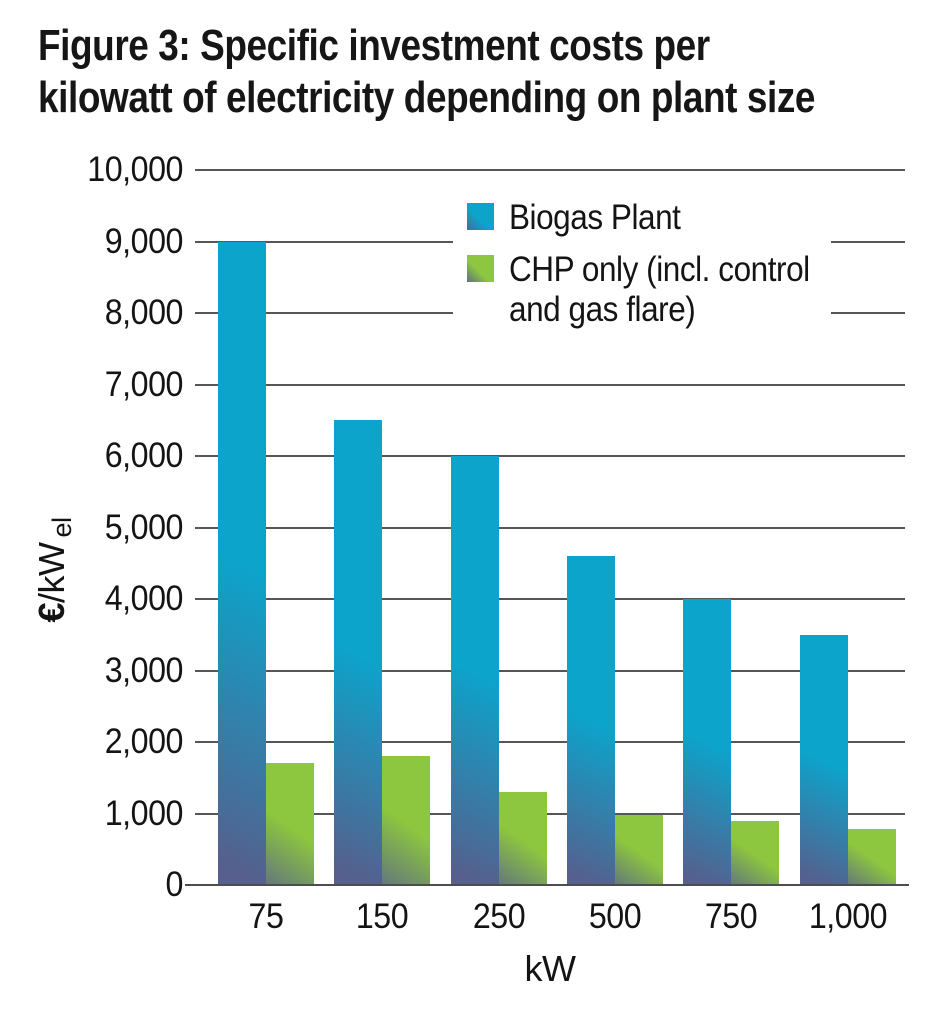 This screenshot has height=1024, width=934. Describe the element at coordinates (480, 216) in the screenshot. I see `biogas-plant-swatch-icon` at that location.